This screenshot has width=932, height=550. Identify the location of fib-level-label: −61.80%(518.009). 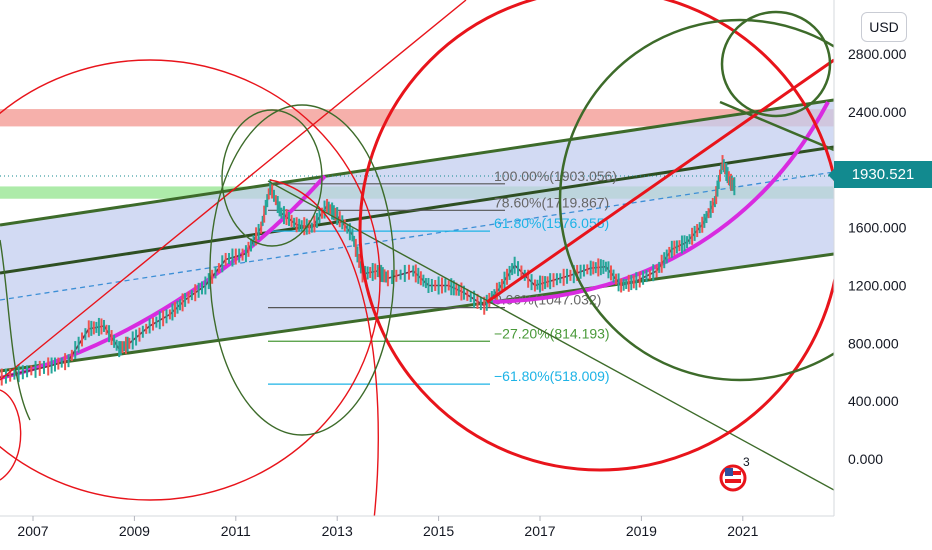
(552, 376).